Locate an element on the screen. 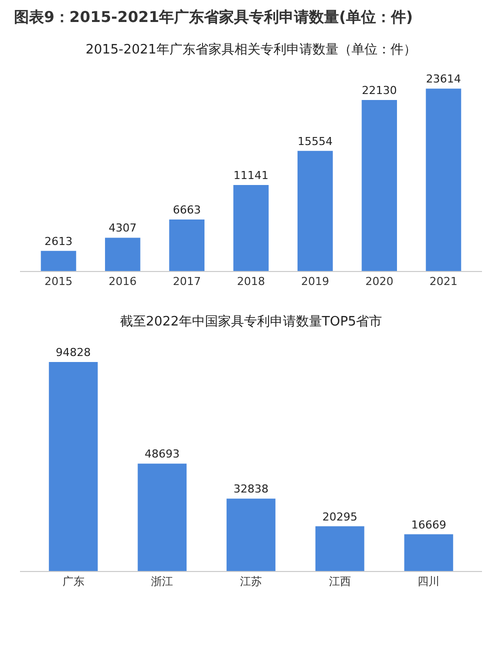 The height and width of the screenshot is (648, 502). data-label: 94828 is located at coordinates (73, 352).